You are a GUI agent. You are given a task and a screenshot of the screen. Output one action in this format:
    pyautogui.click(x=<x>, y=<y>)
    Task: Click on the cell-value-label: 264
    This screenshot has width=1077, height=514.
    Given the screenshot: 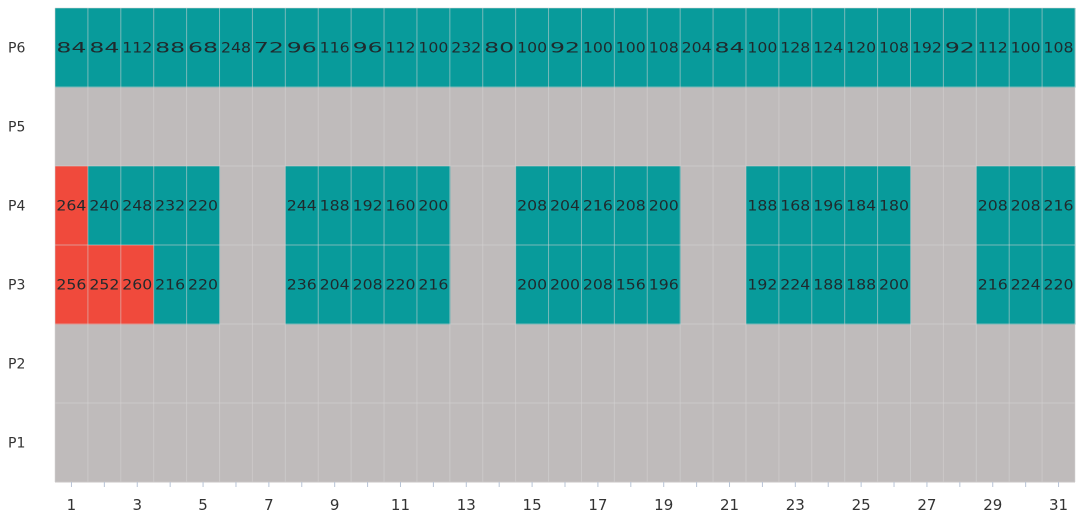 What is the action you would take?
    pyautogui.click(x=71, y=207)
    